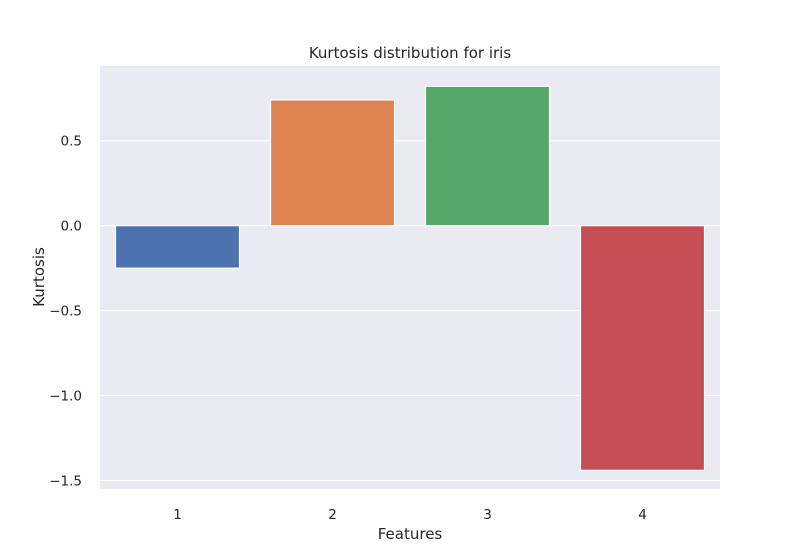 The width and height of the screenshot is (800, 550). What do you see at coordinates (39, 277) in the screenshot?
I see `y-axis-label: Kurtosis` at bounding box center [39, 277].